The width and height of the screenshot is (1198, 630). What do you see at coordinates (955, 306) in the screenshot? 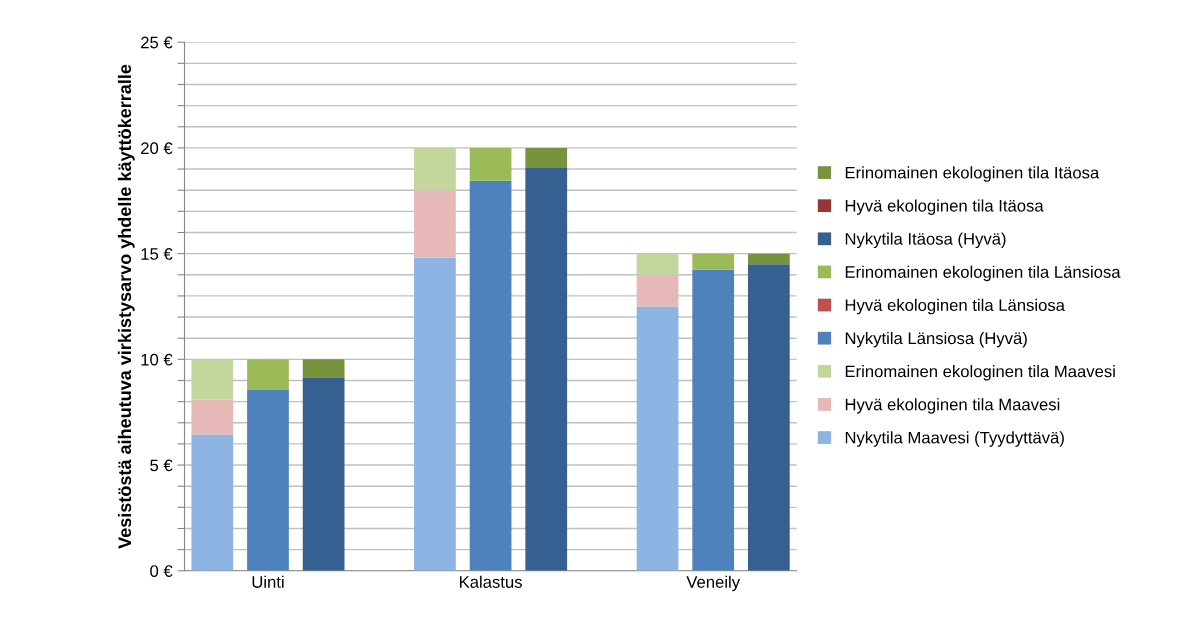
I see `legend-label: Hyvä ekologinen tila Länsiosa` at bounding box center [955, 306].